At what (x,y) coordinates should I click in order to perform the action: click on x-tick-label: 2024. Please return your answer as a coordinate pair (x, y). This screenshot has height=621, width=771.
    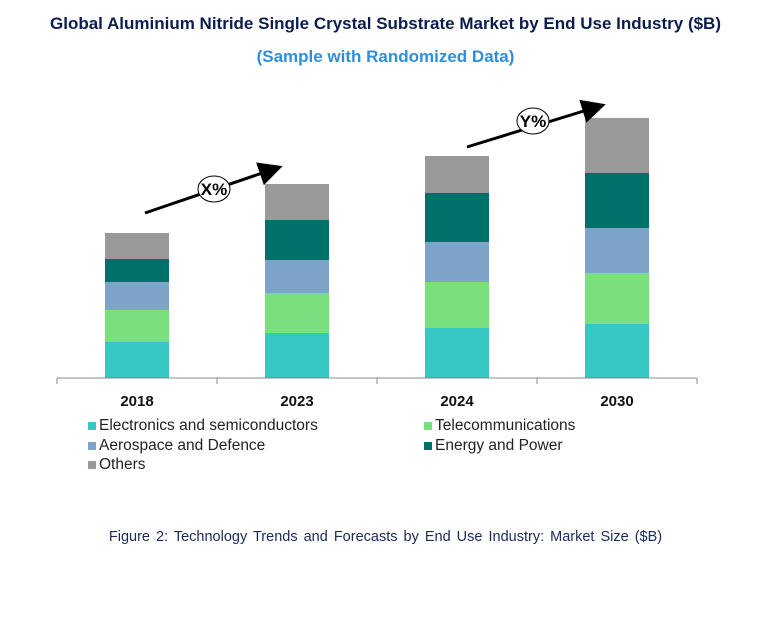
    Looking at the image, I should click on (457, 401).